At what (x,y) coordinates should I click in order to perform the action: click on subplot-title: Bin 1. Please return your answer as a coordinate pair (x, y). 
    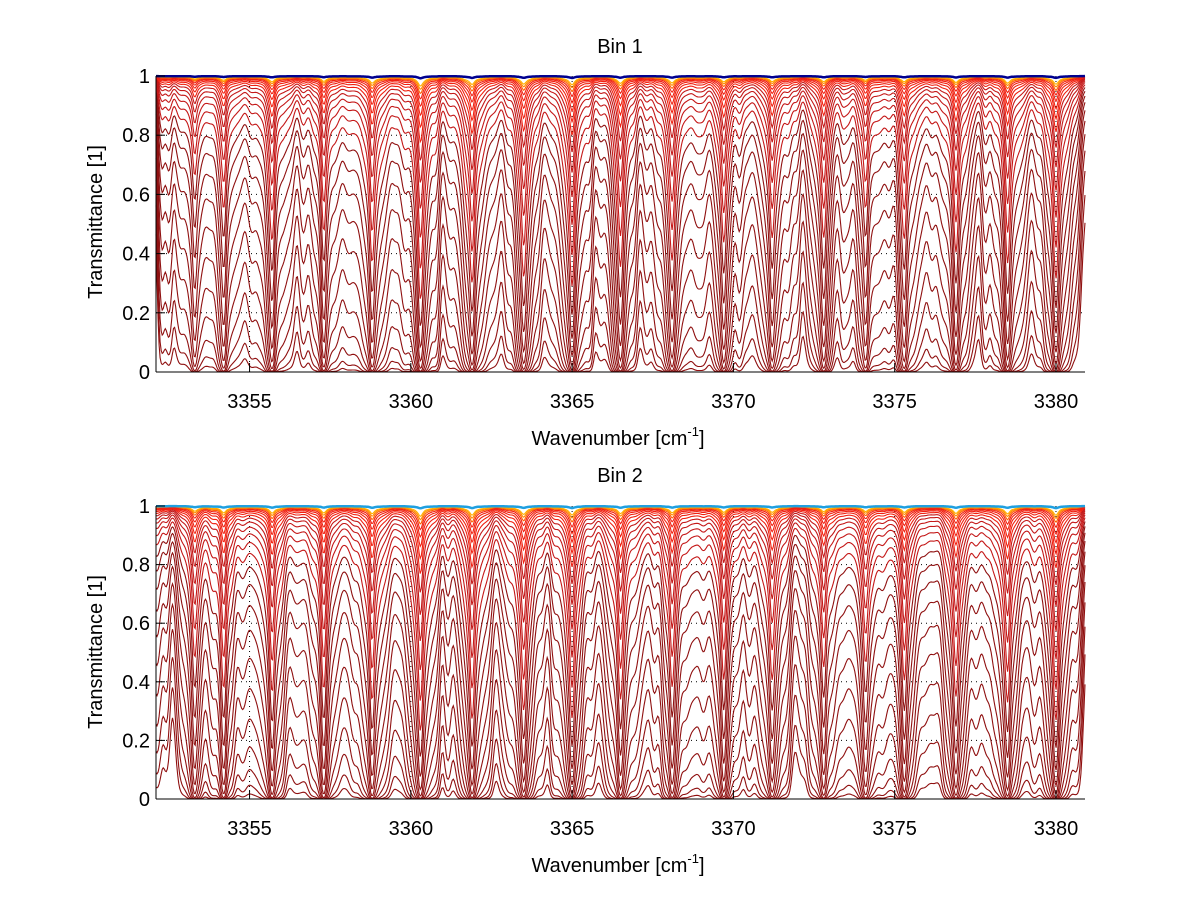
    Looking at the image, I should click on (620, 47).